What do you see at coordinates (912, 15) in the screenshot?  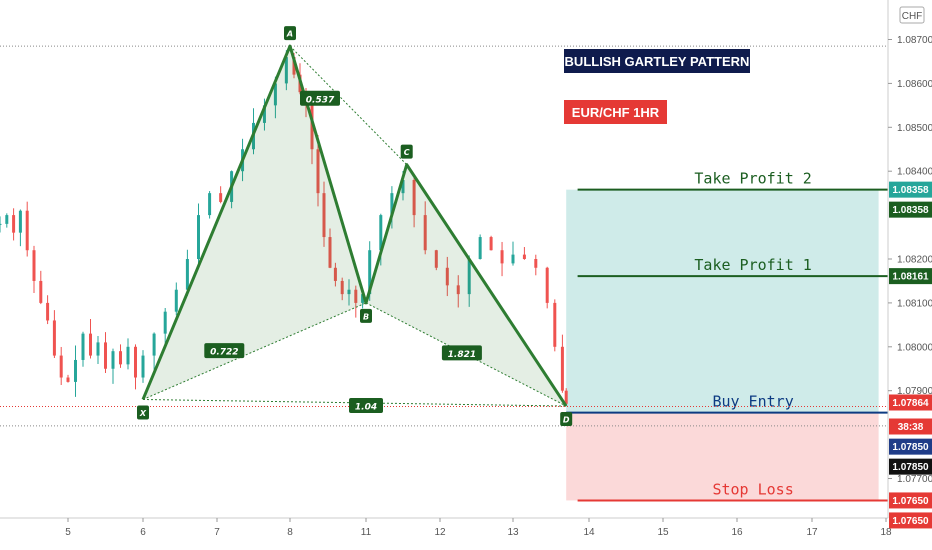 I see `currency-box` at bounding box center [912, 15].